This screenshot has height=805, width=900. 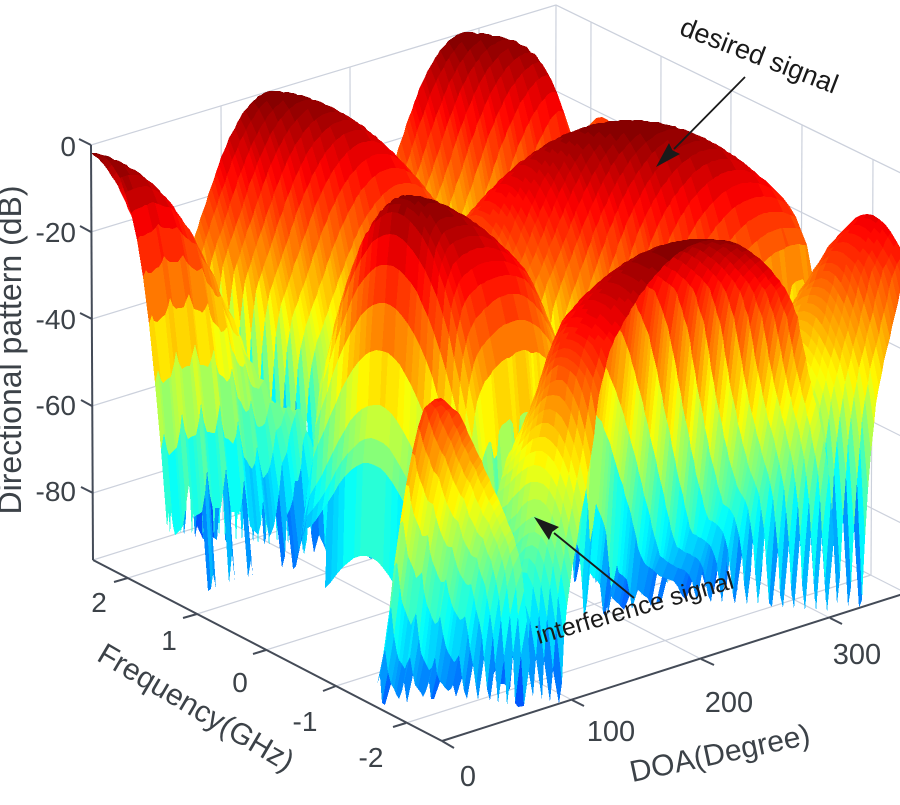 What do you see at coordinates (169, 640) in the screenshot?
I see `svg-text: 1` at bounding box center [169, 640].